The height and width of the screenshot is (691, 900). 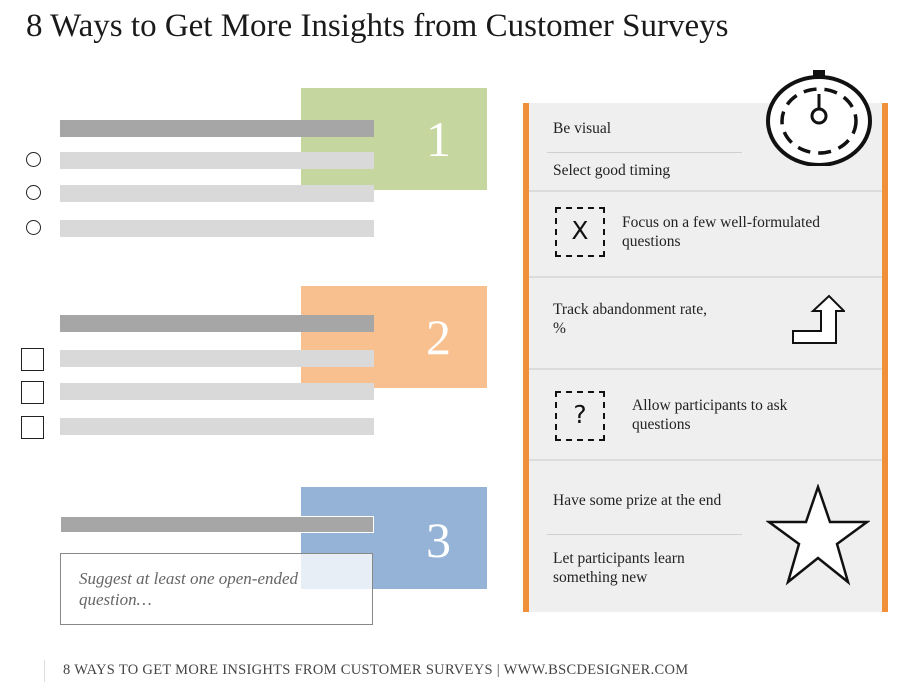 What do you see at coordinates (438, 139) in the screenshot?
I see `section-1-number: 1` at bounding box center [438, 139].